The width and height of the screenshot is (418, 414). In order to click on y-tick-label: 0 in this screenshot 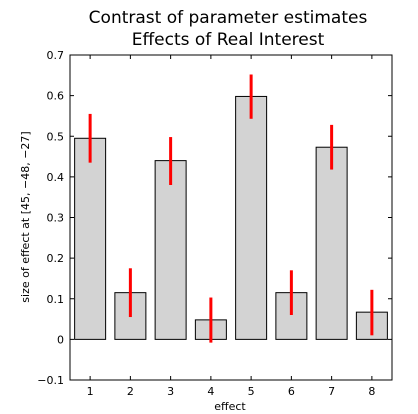, I will do `click(60, 339)`.